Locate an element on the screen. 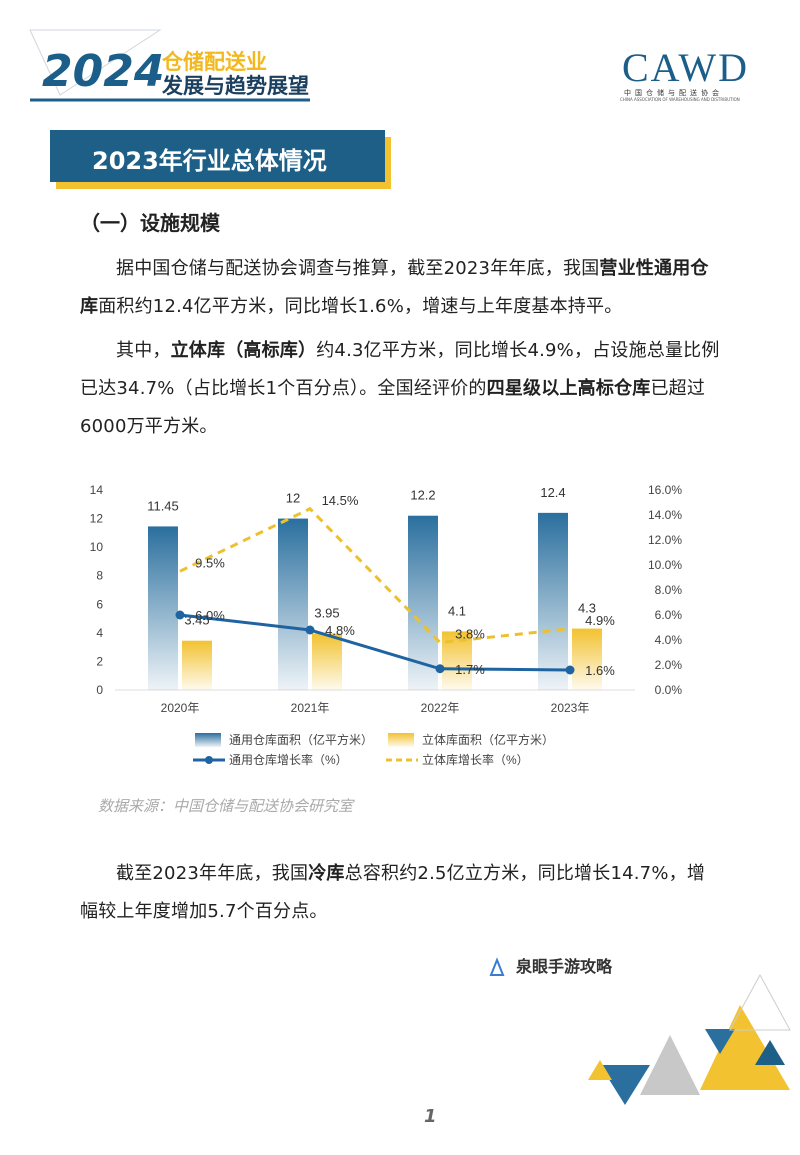 This screenshot has height=1155, width=800. page-number: 1 is located at coordinates (430, 1116).